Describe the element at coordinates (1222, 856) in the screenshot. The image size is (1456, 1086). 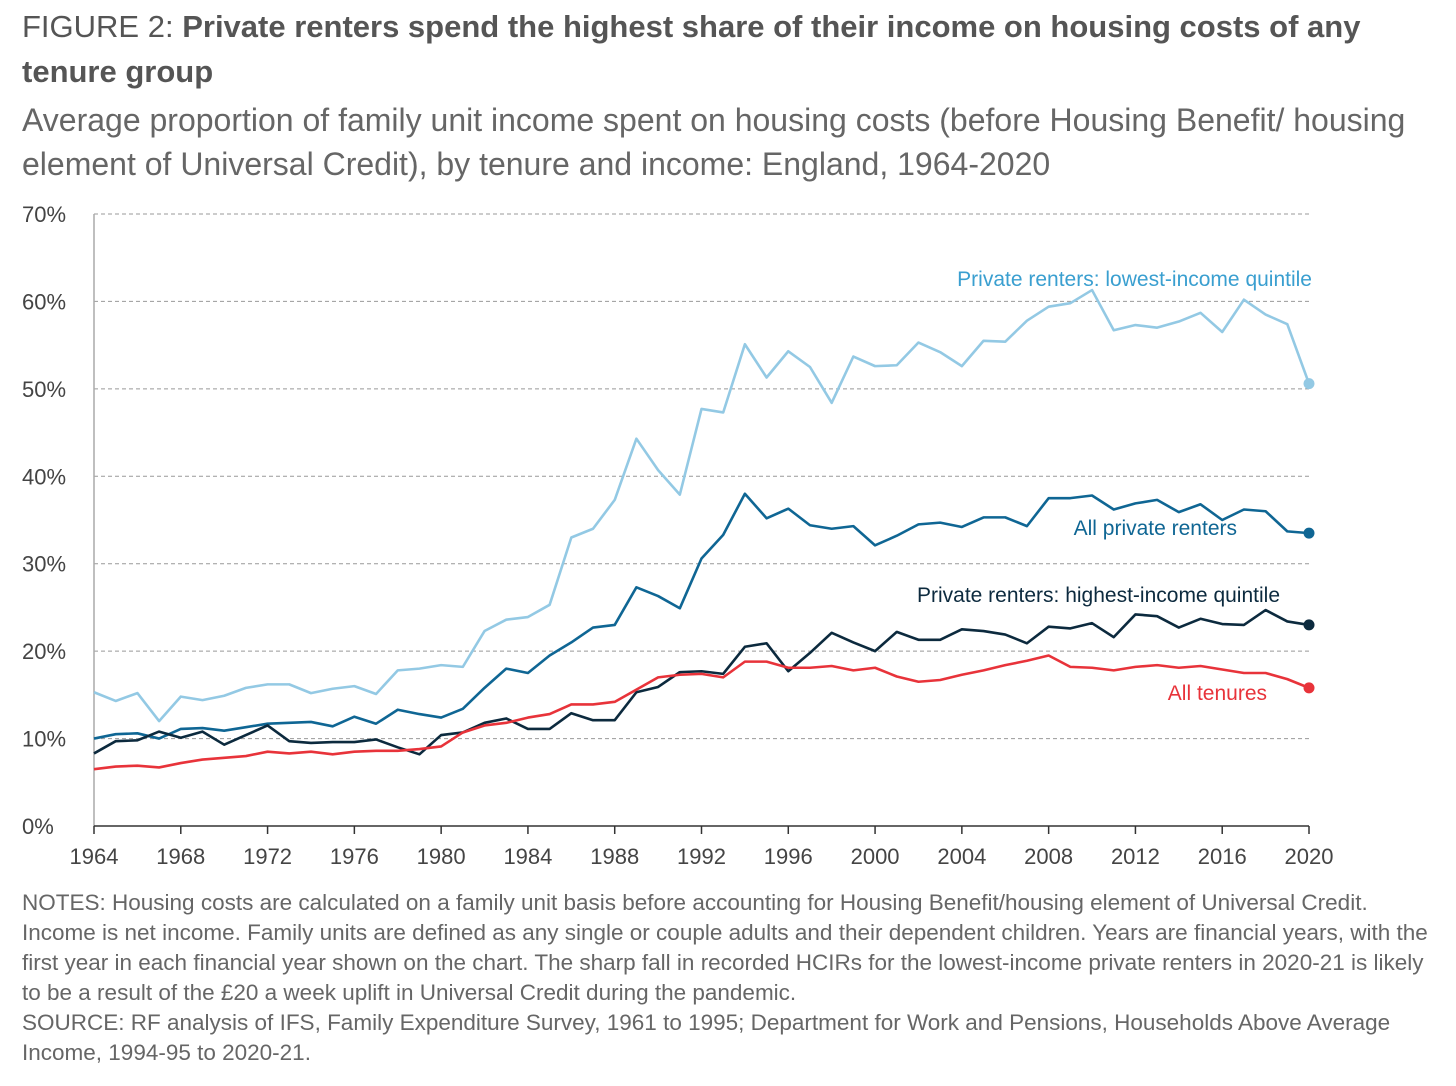
I see `x-tick-label: 2016` at that location.